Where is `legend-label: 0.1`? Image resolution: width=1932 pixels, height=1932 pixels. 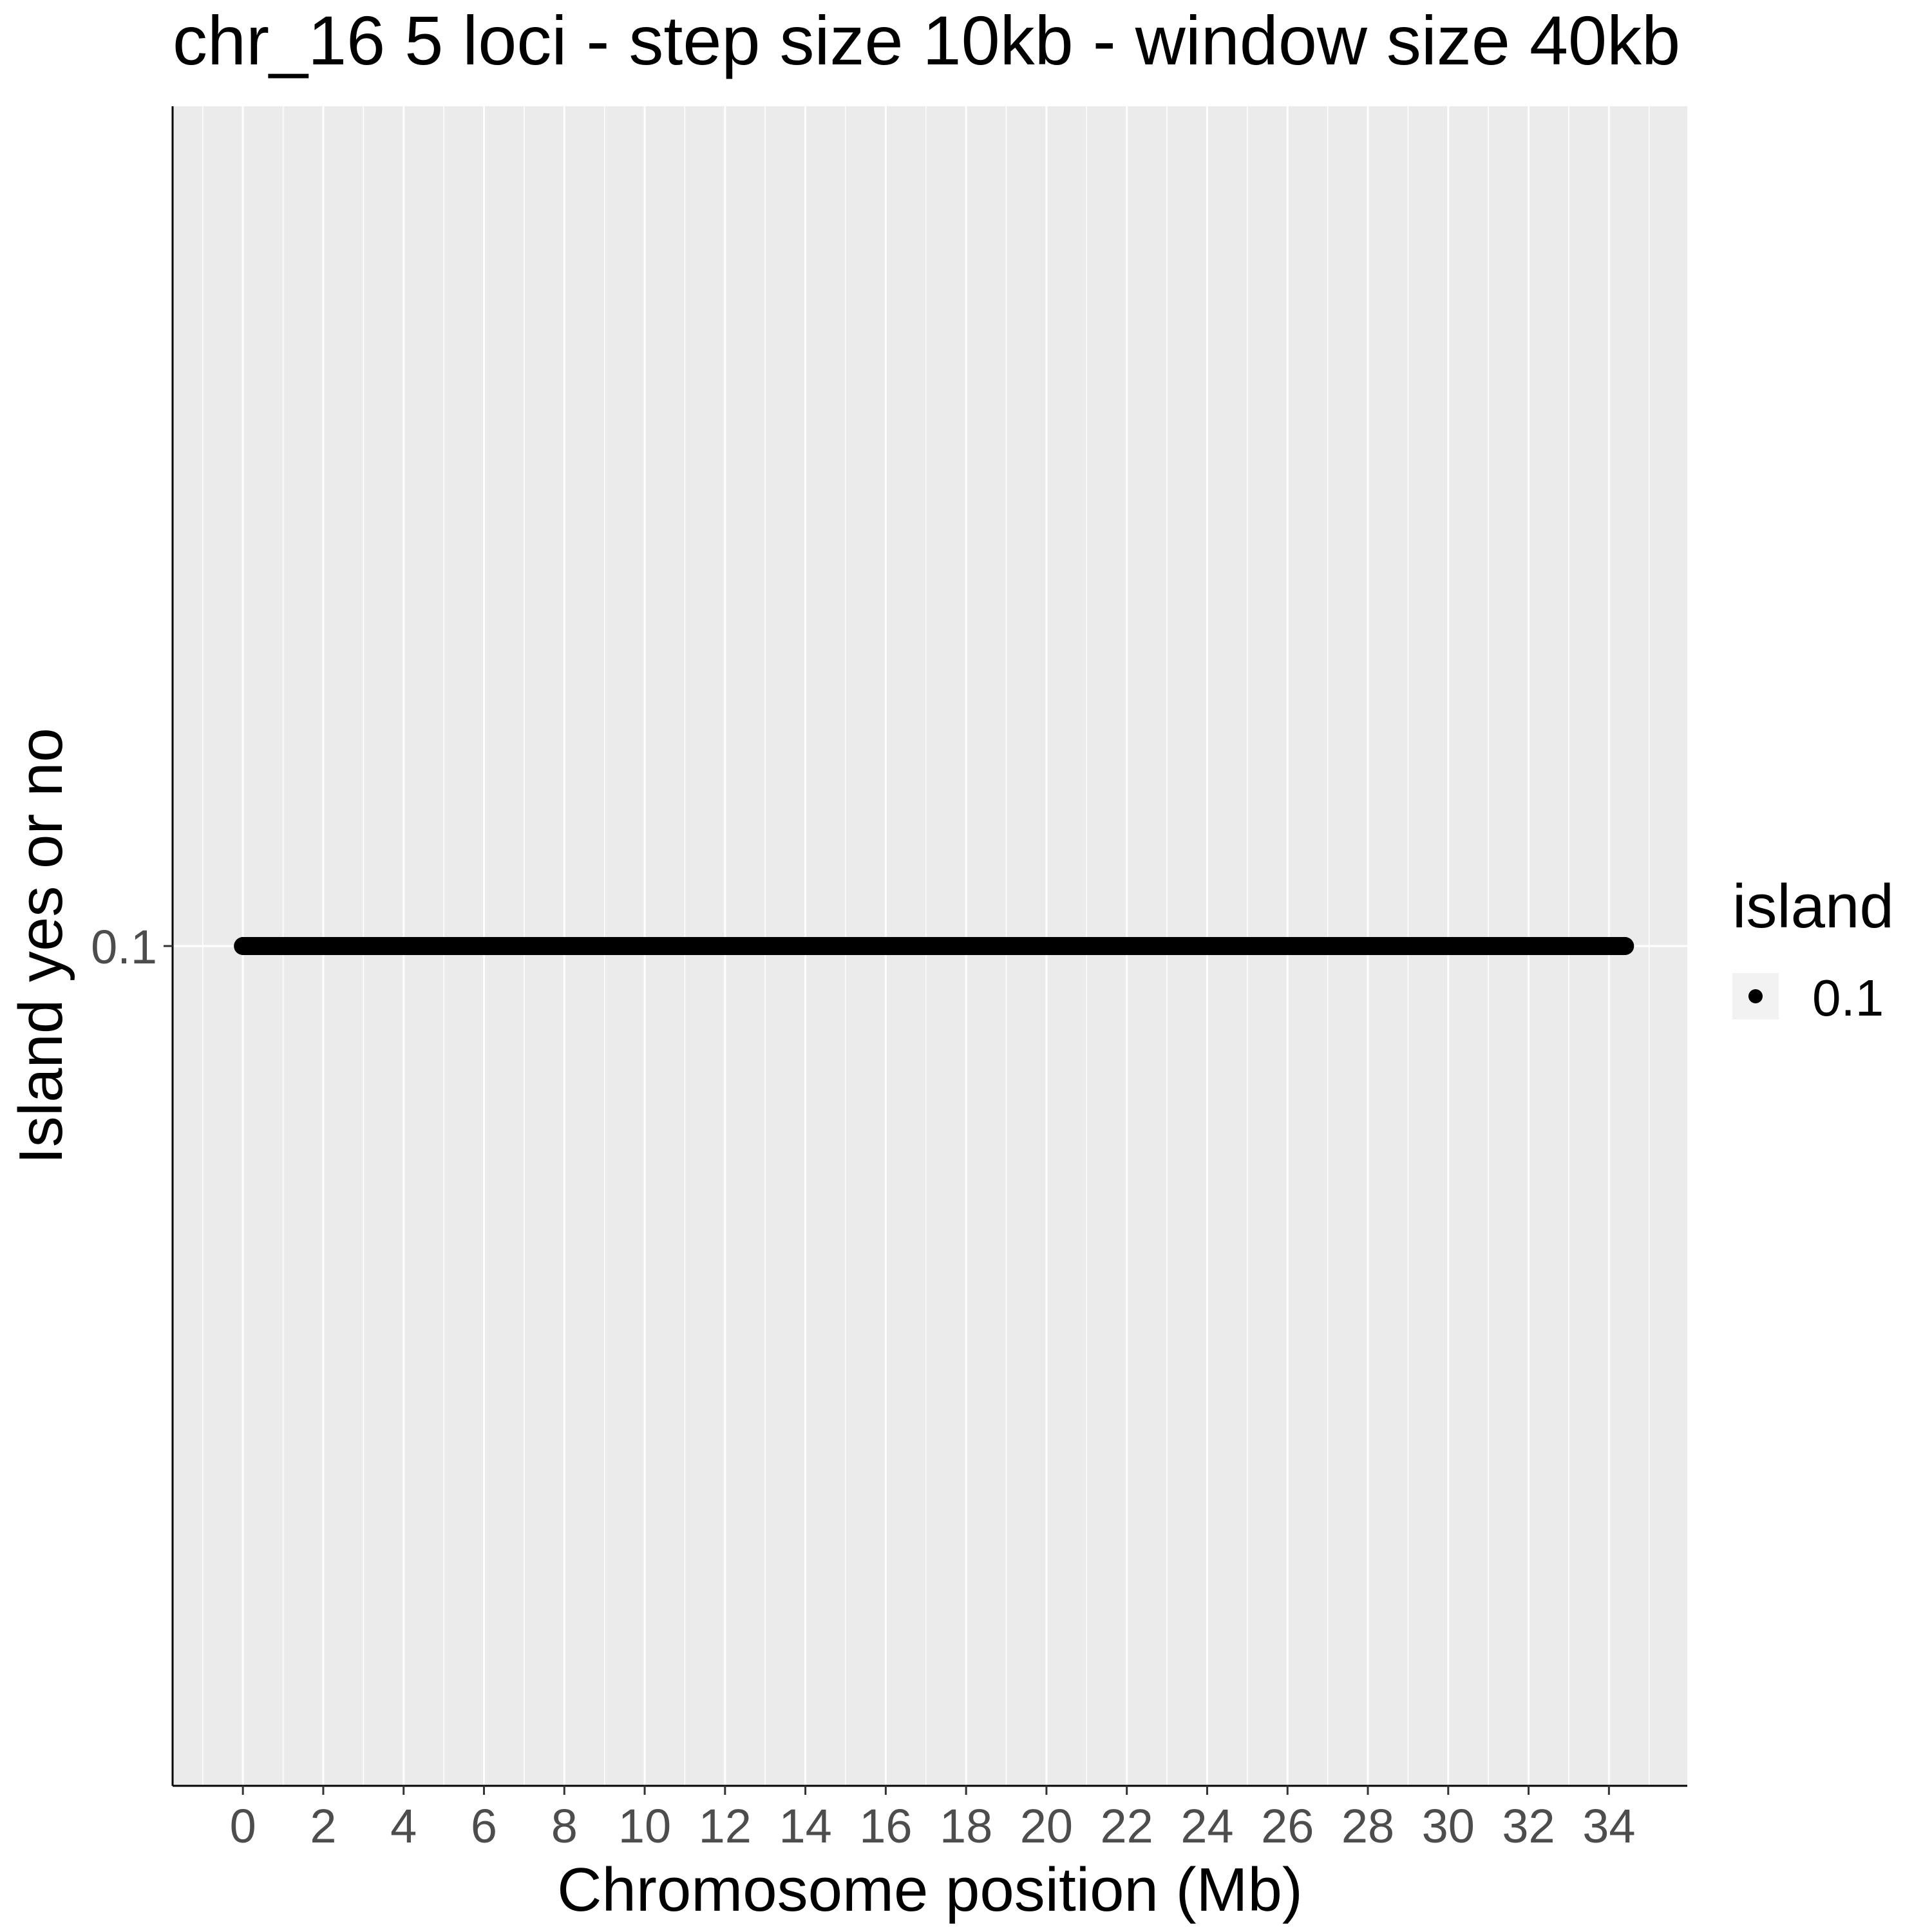
legend-label: 0.1 is located at coordinates (1848, 998).